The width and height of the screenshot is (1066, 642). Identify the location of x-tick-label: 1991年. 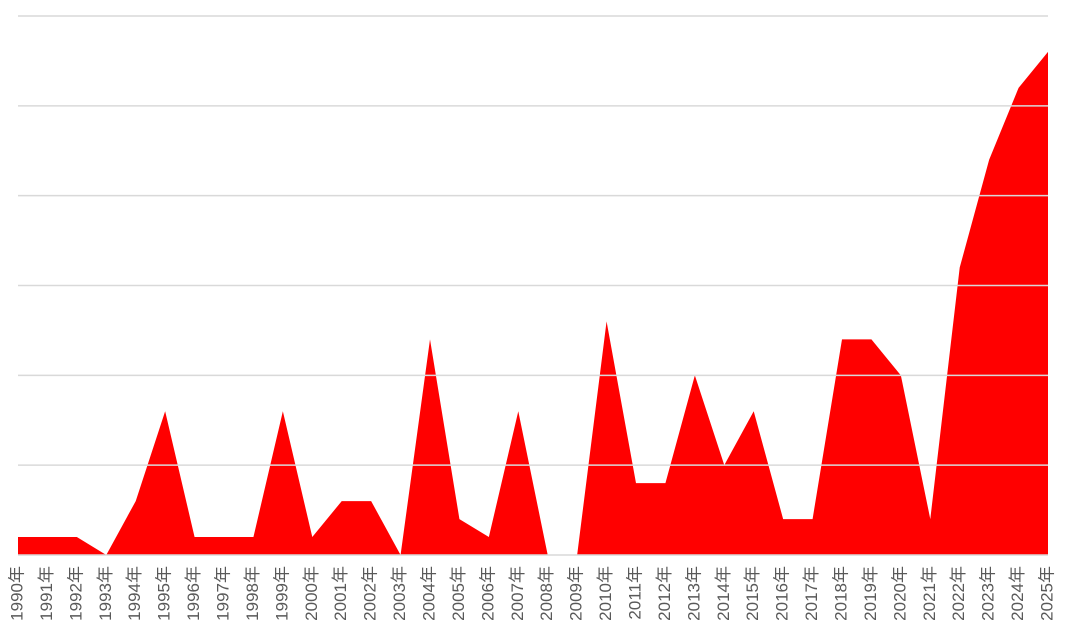
(46, 593).